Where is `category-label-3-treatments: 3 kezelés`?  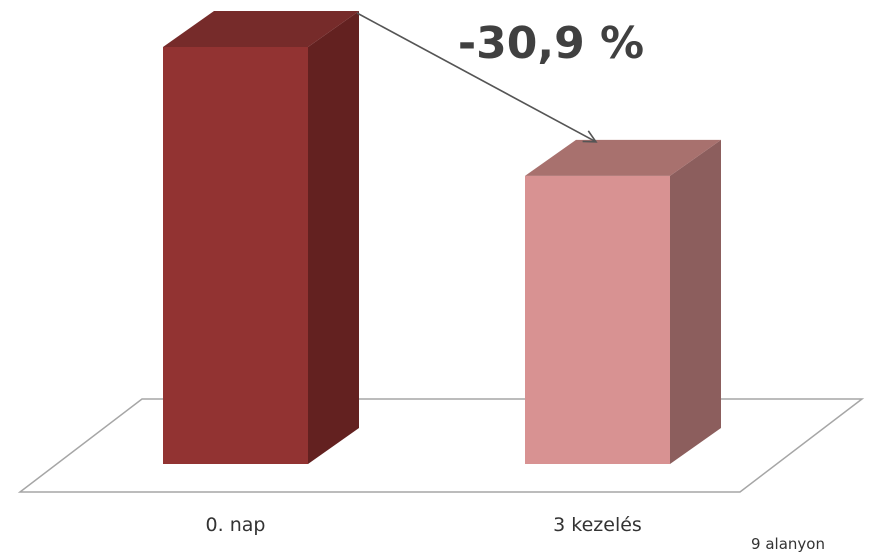 category-label-3-treatments: 3 kezelés is located at coordinates (597, 525).